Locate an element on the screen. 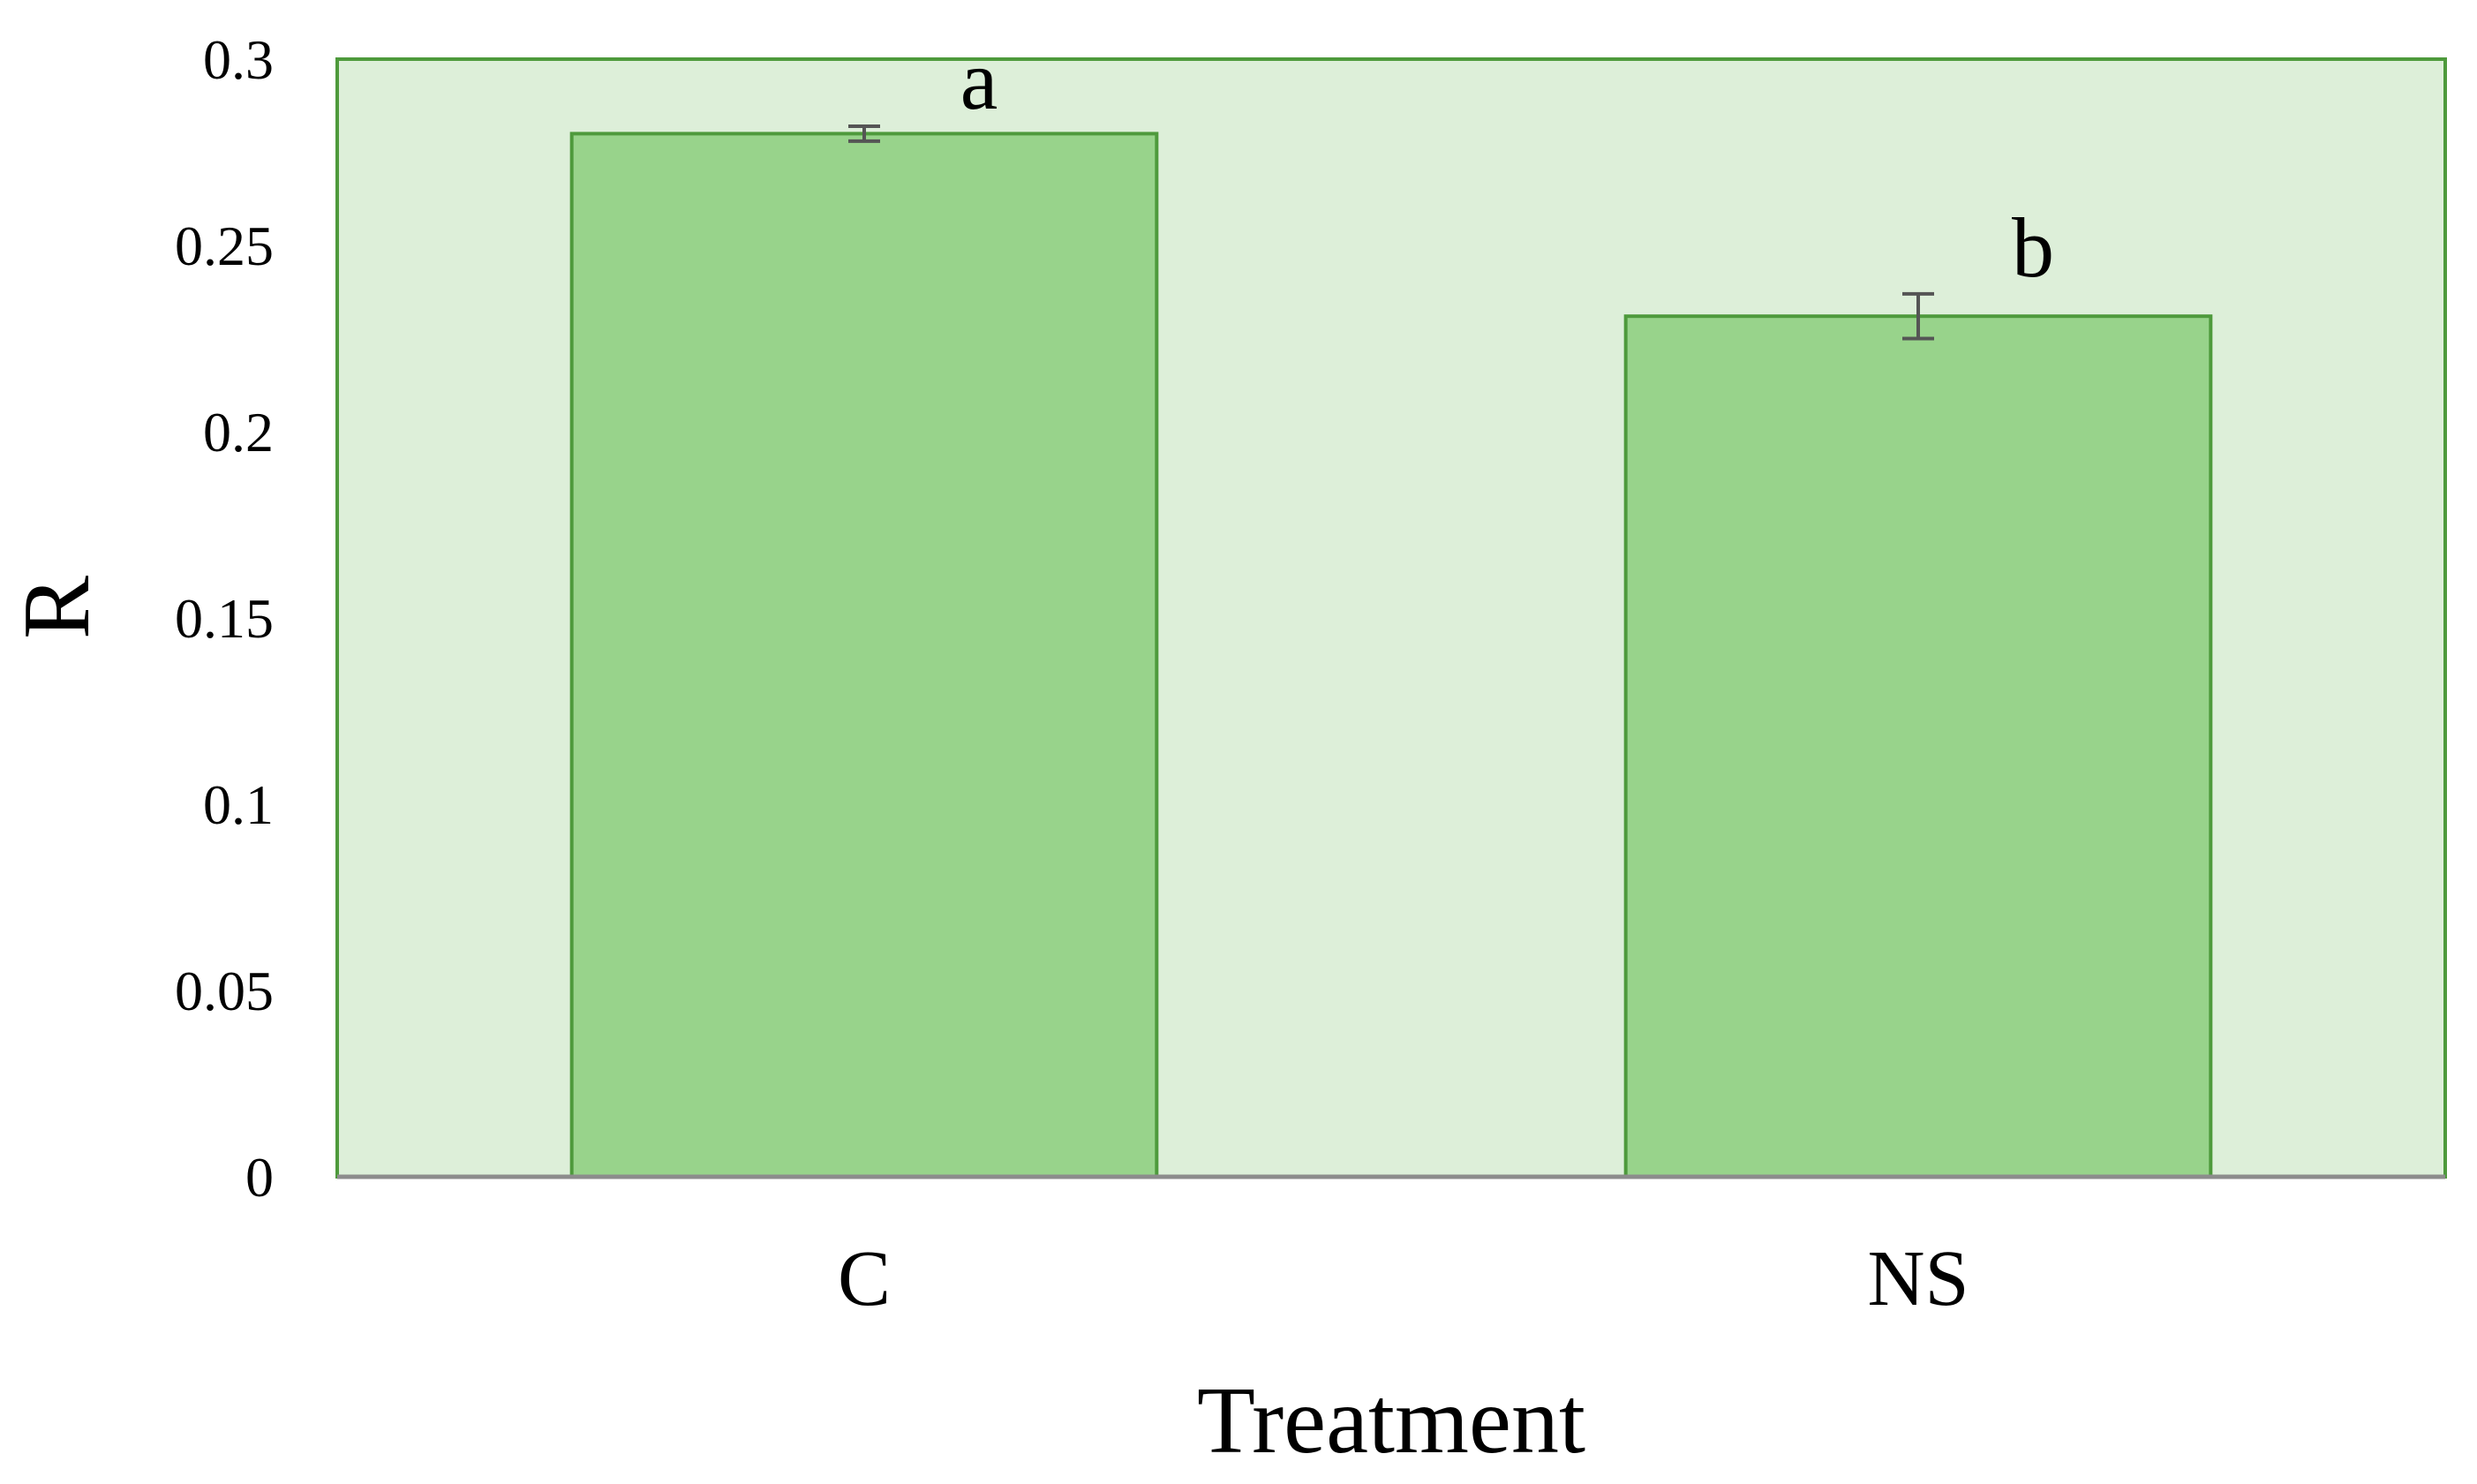  x-tick-label-ns: NS is located at coordinates (1918, 1278).